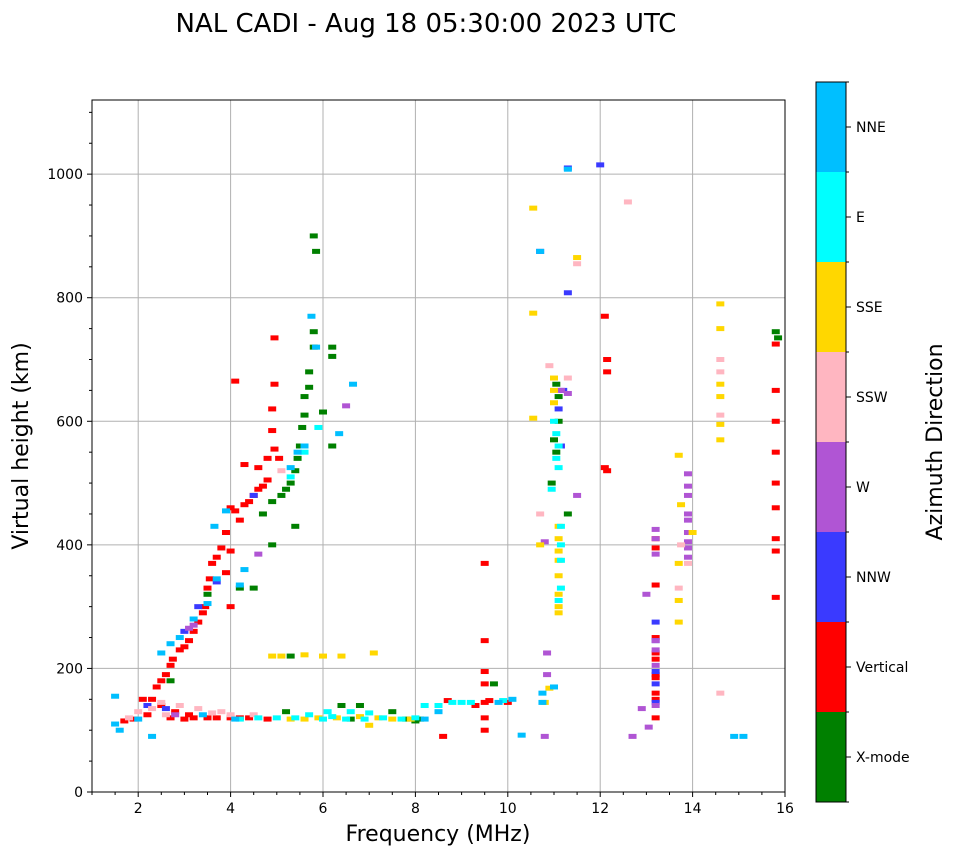 This screenshot has height=857, width=958. Describe the element at coordinates (883, 758) in the screenshot. I see `colorbar-label-x-mode: X-mode` at that location.